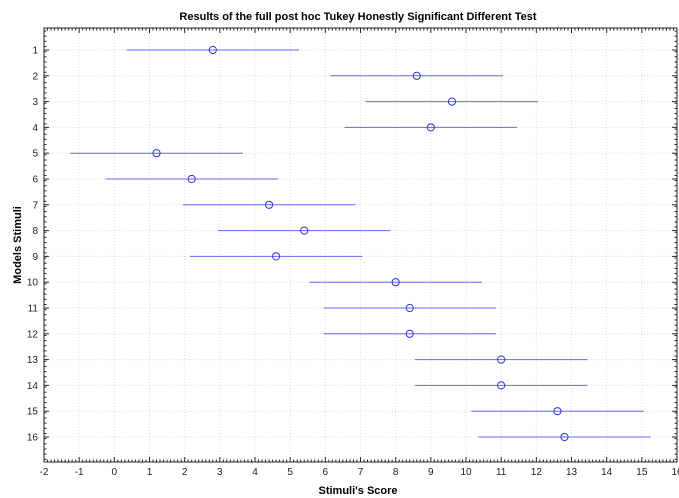 The width and height of the screenshot is (679, 498). What do you see at coordinates (466, 472) in the screenshot?
I see `x-tick-label: 10` at bounding box center [466, 472].